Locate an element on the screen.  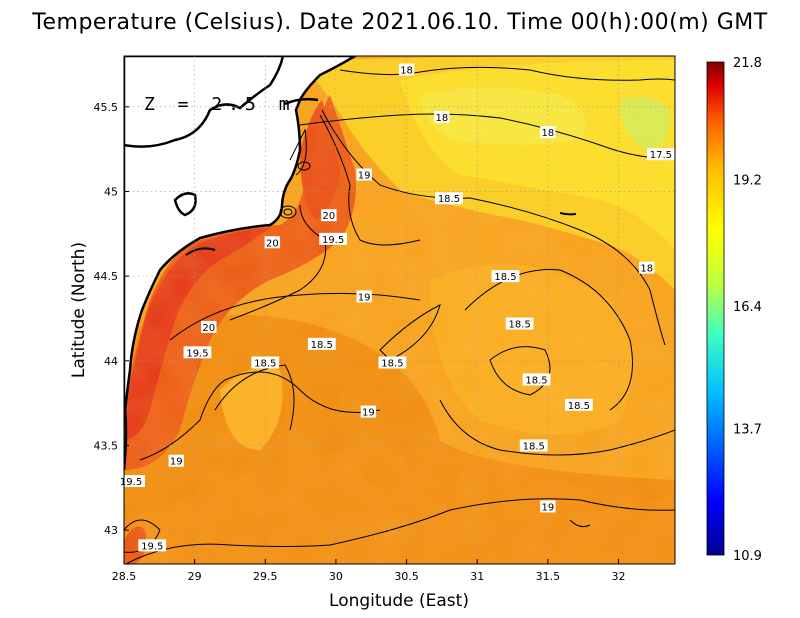
x-tick-label: 32 is located at coordinates (618, 576).